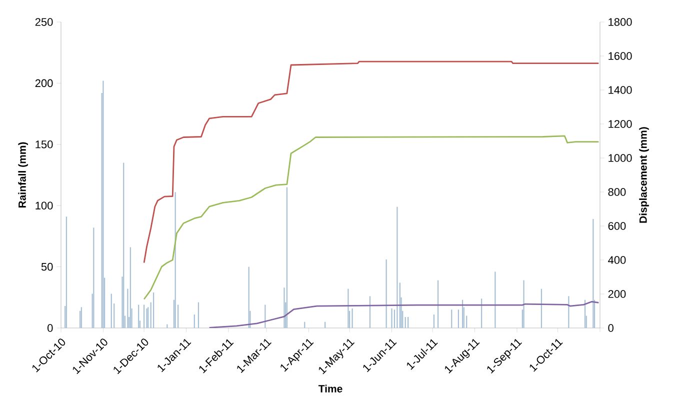  I want to click on y2-tick-label: 400, so click(617, 260).